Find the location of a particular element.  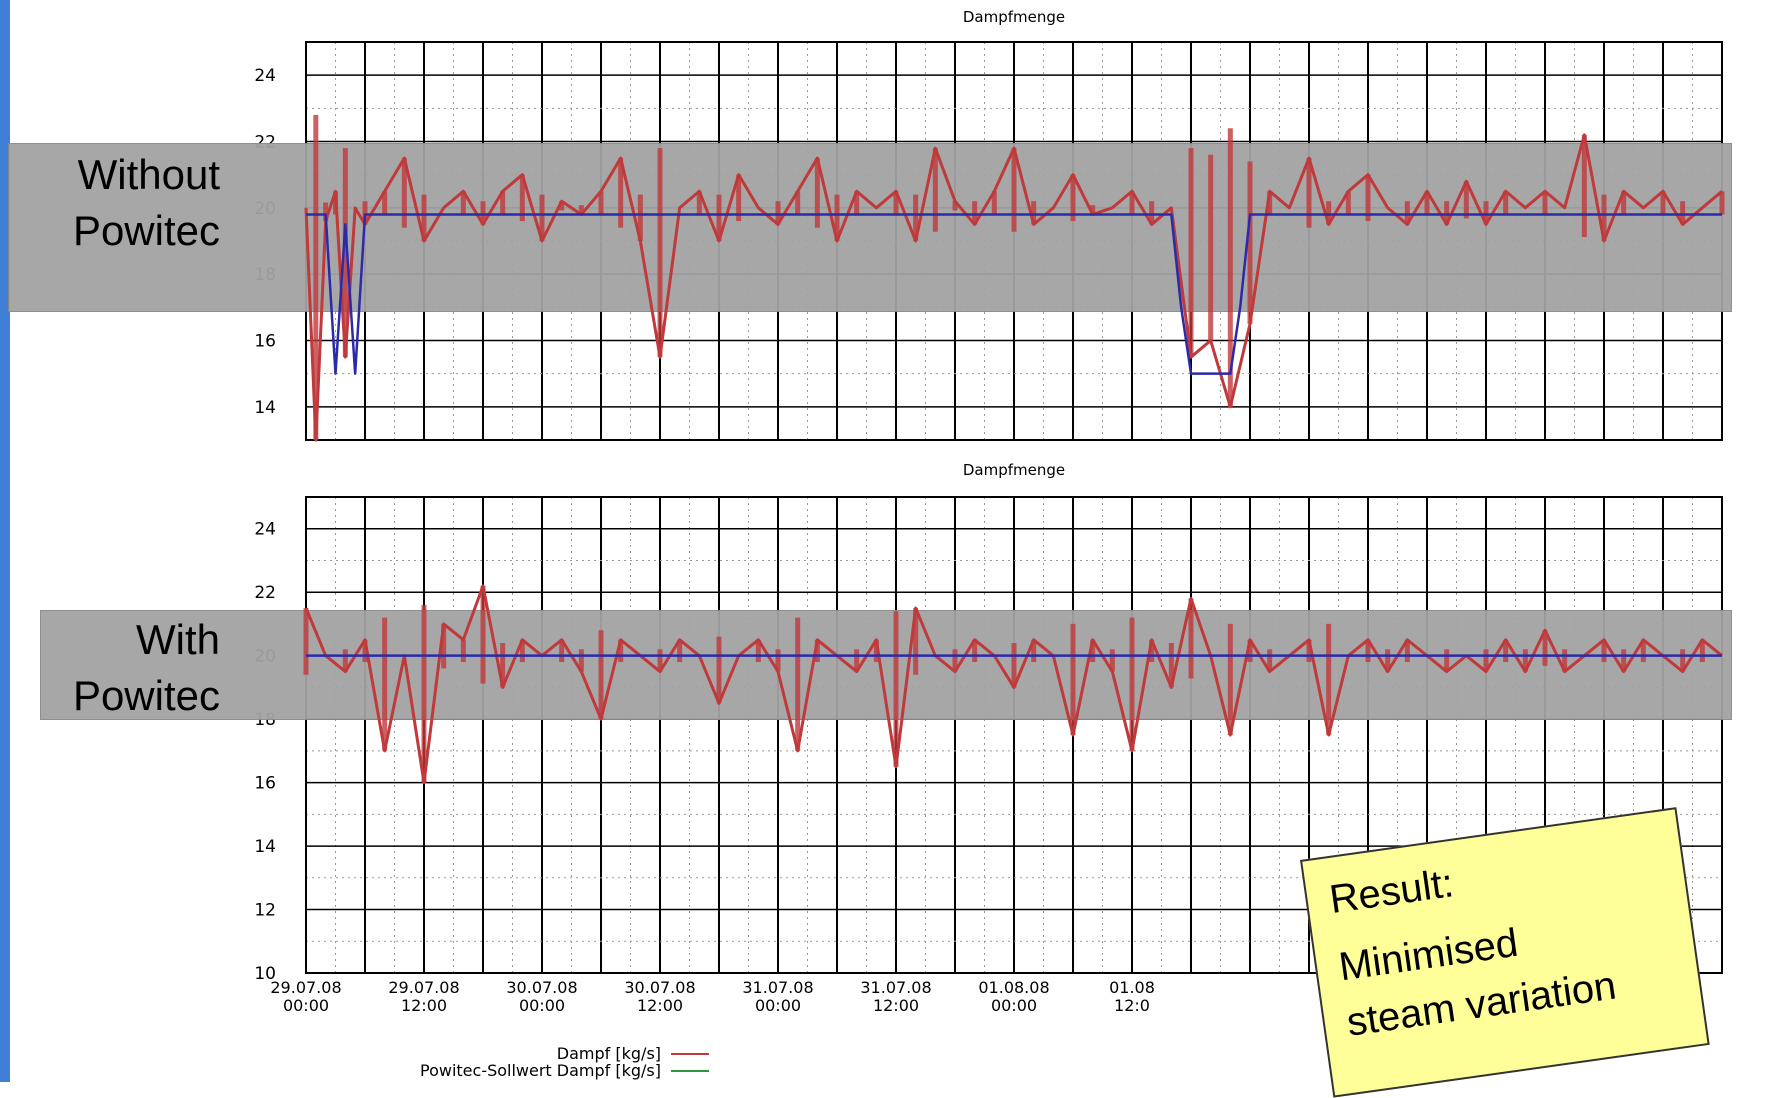

without-powitec-band is located at coordinates (870, 227).